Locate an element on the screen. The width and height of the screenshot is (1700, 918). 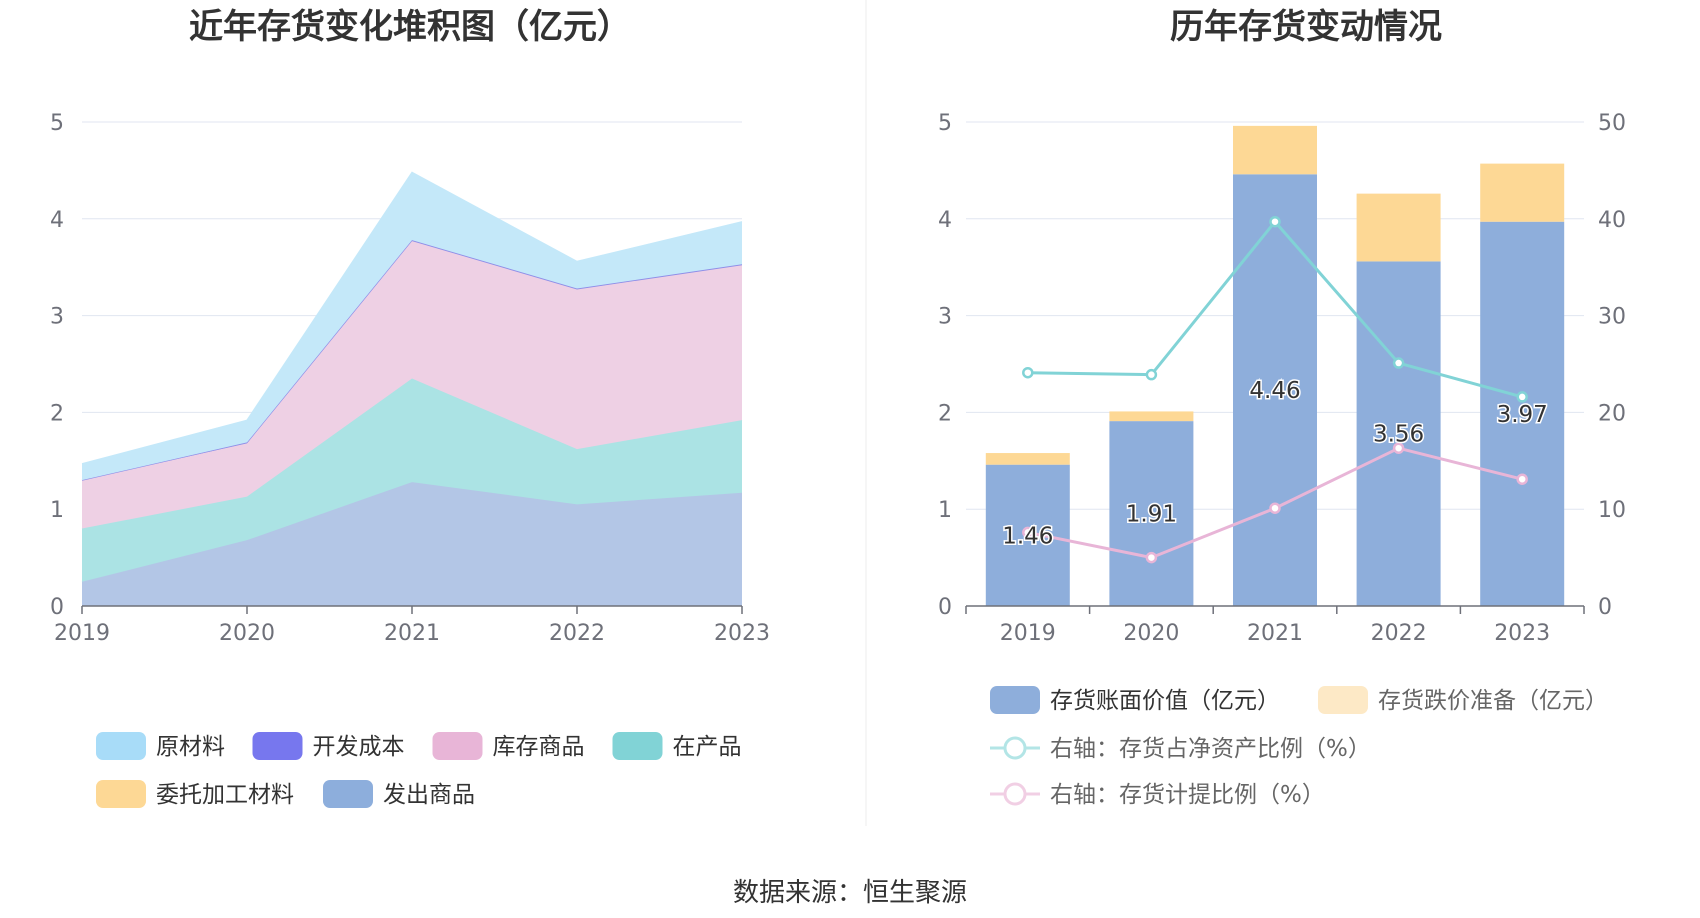
legend-swatch-原材料 is located at coordinates (121, 746).